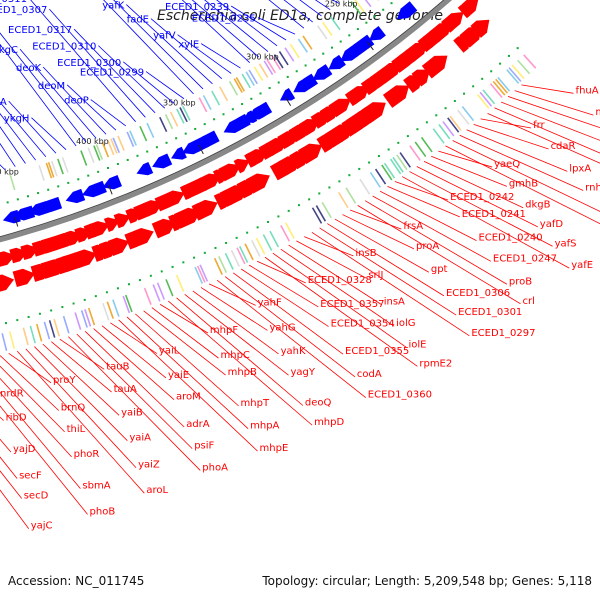  Describe the element at coordinates (523, 183) in the screenshot. I see `gene-label: gmhB` at that location.